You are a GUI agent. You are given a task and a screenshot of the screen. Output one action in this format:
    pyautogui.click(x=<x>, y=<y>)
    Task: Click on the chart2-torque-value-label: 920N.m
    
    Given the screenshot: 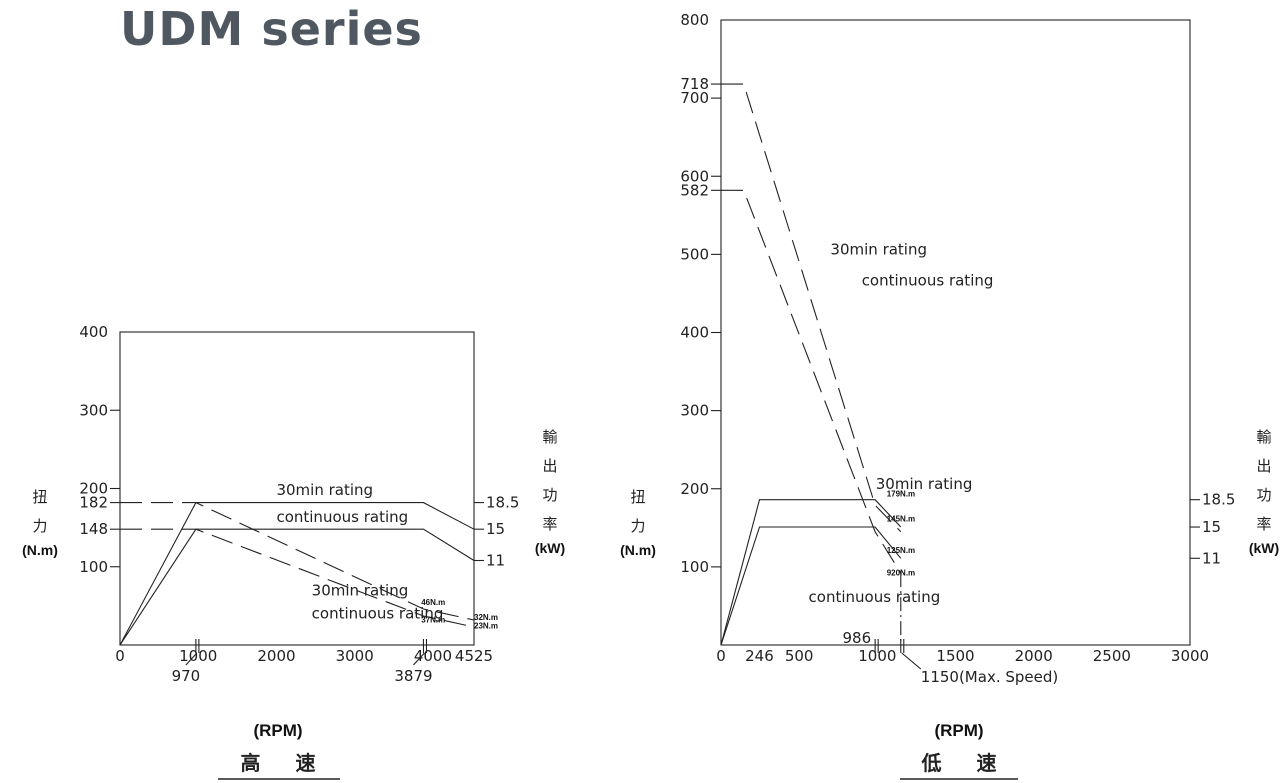 What is the action you would take?
    pyautogui.click(x=901, y=572)
    